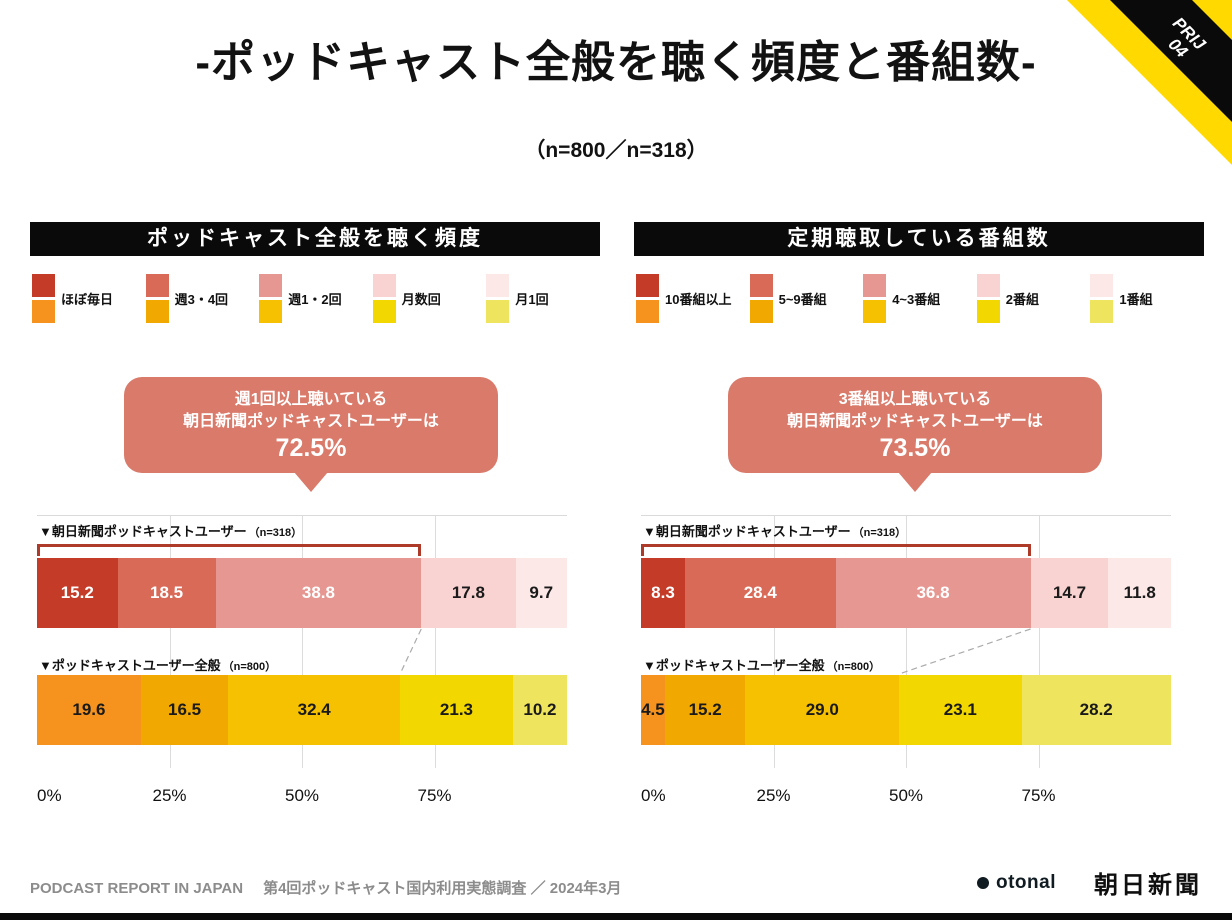 The width and height of the screenshot is (1232, 920). What do you see at coordinates (314, 710) in the screenshot?
I see `bar-segment: 32.4` at bounding box center [314, 710].